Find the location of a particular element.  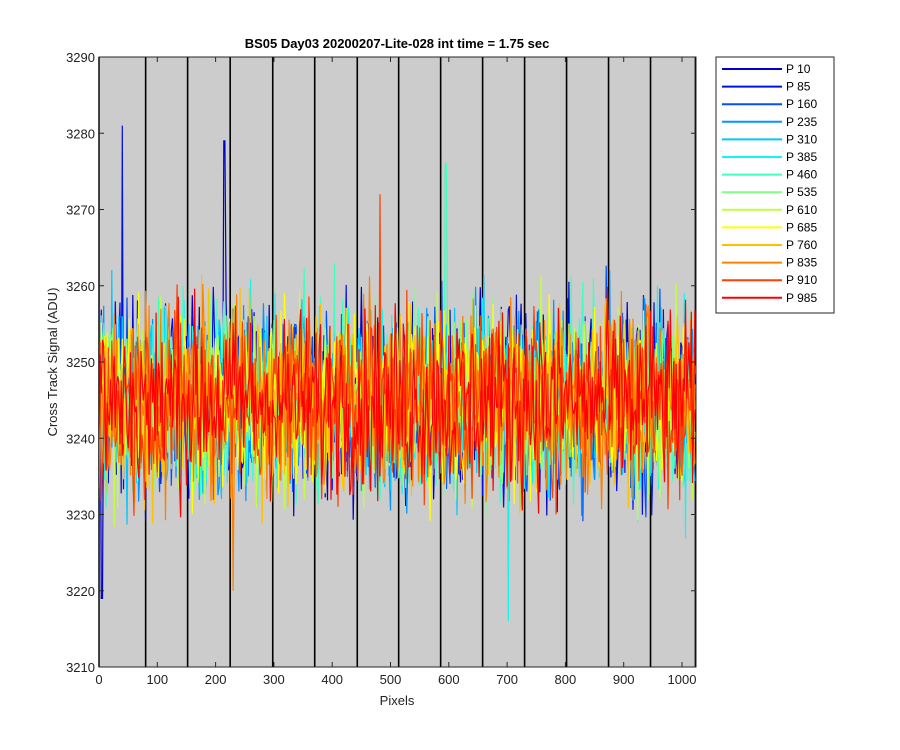

y-tick-label-7: 3280 is located at coordinates (80, 133).